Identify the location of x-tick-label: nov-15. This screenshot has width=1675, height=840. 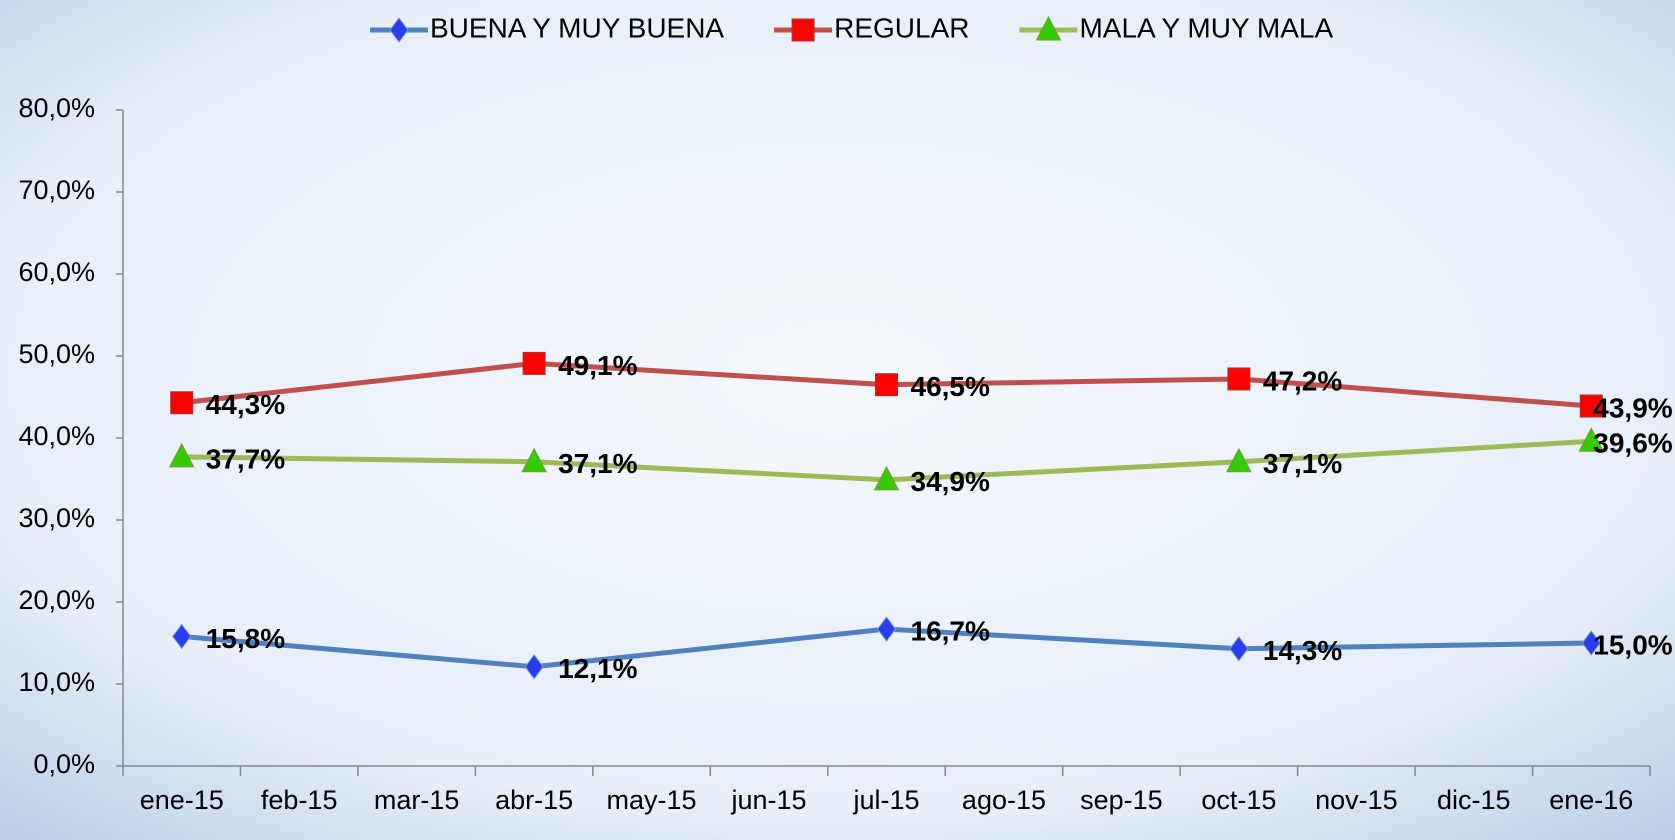
(1356, 800).